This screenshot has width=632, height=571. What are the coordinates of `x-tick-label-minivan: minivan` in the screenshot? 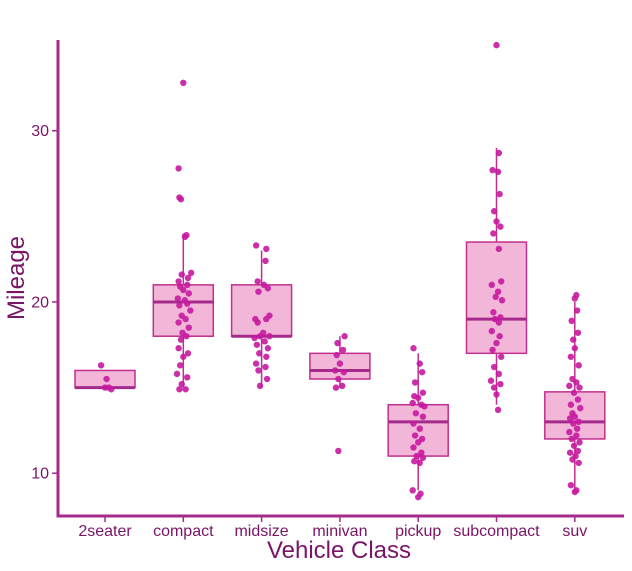 It's located at (339, 531).